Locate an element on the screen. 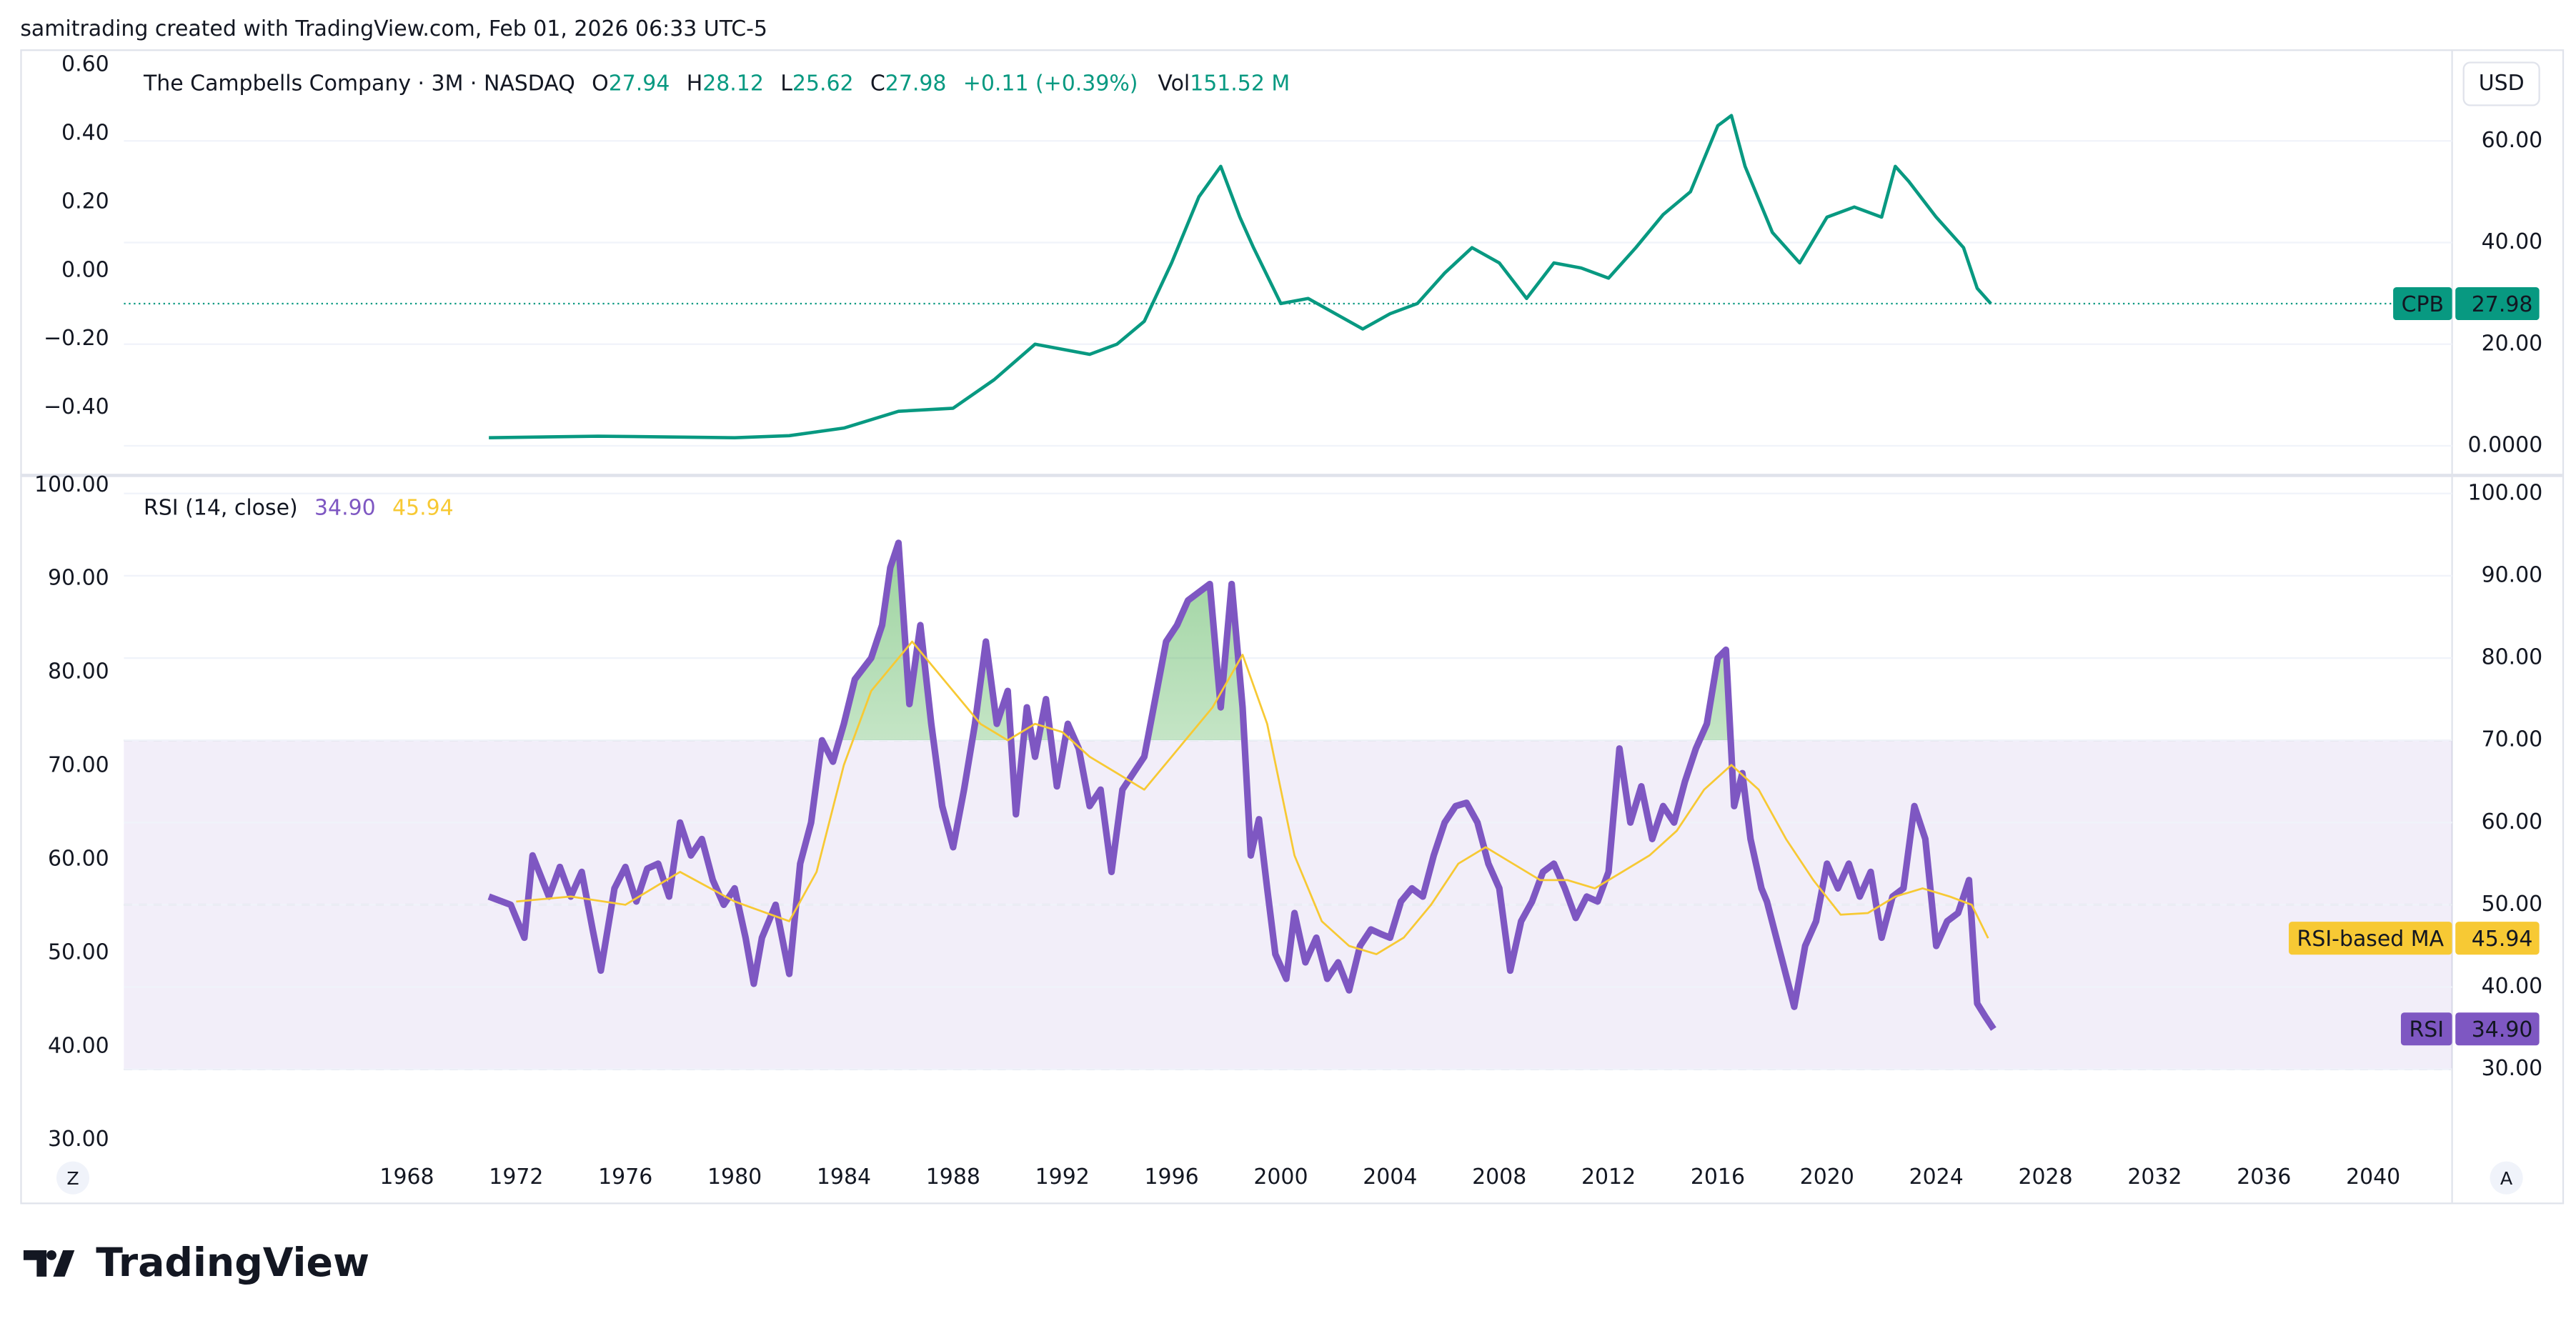 This screenshot has width=2576, height=1321. price-tag-name: CPB is located at coordinates (2423, 304).